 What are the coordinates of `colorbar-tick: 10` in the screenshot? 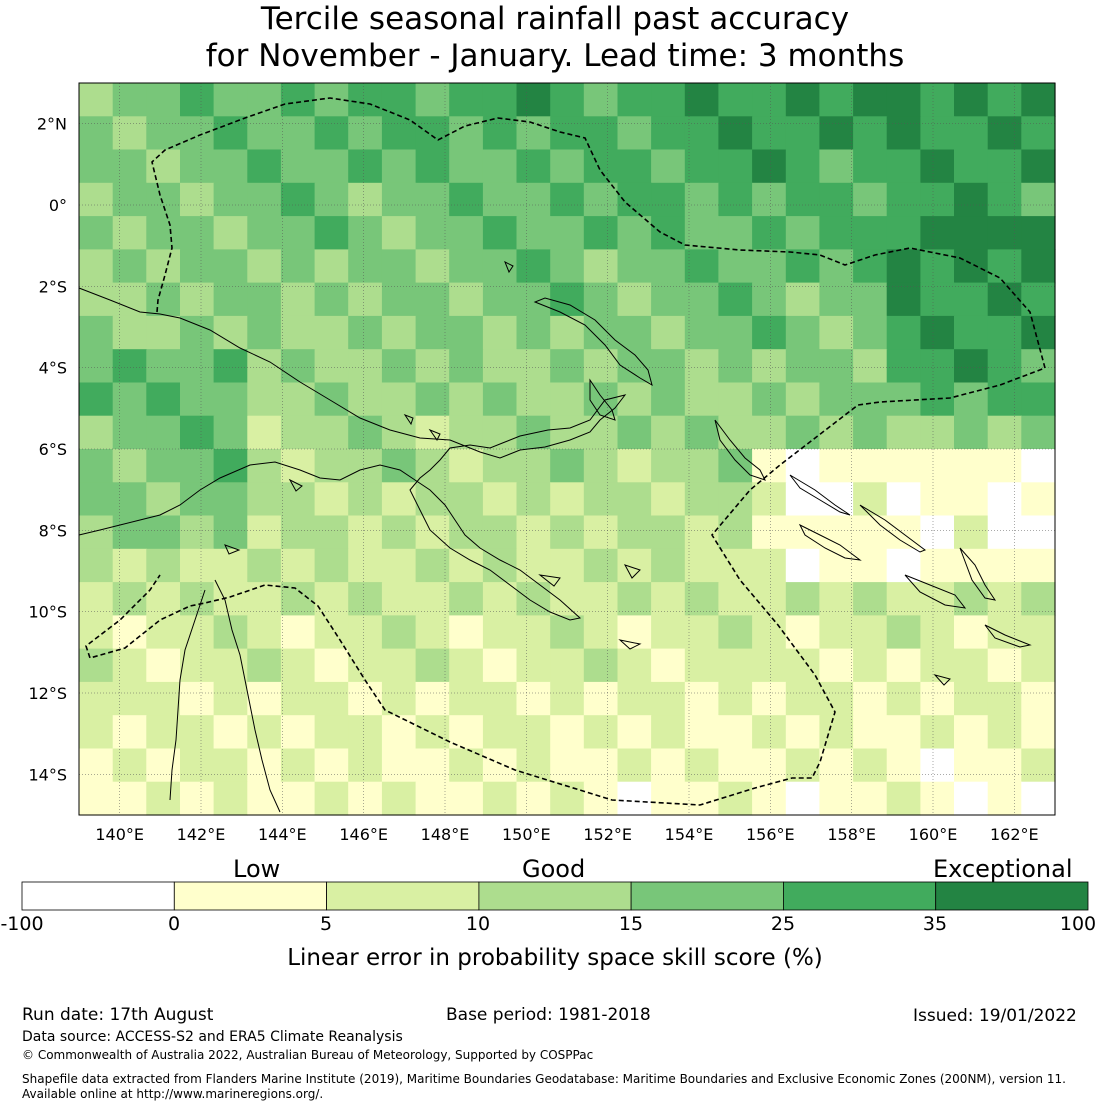 It's located at (478, 924).